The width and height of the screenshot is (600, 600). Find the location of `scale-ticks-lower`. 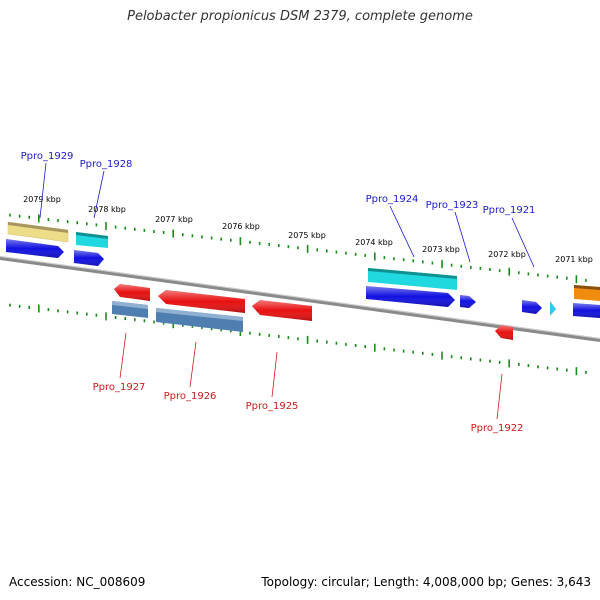

scale-ticks-lower is located at coordinates (298, 339).